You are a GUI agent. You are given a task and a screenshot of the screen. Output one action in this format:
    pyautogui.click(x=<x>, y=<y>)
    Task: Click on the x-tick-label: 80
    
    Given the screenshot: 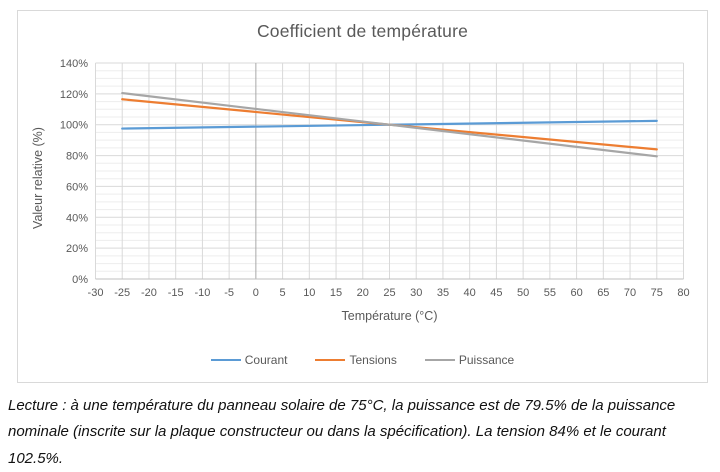 What is the action you would take?
    pyautogui.click(x=683, y=293)
    